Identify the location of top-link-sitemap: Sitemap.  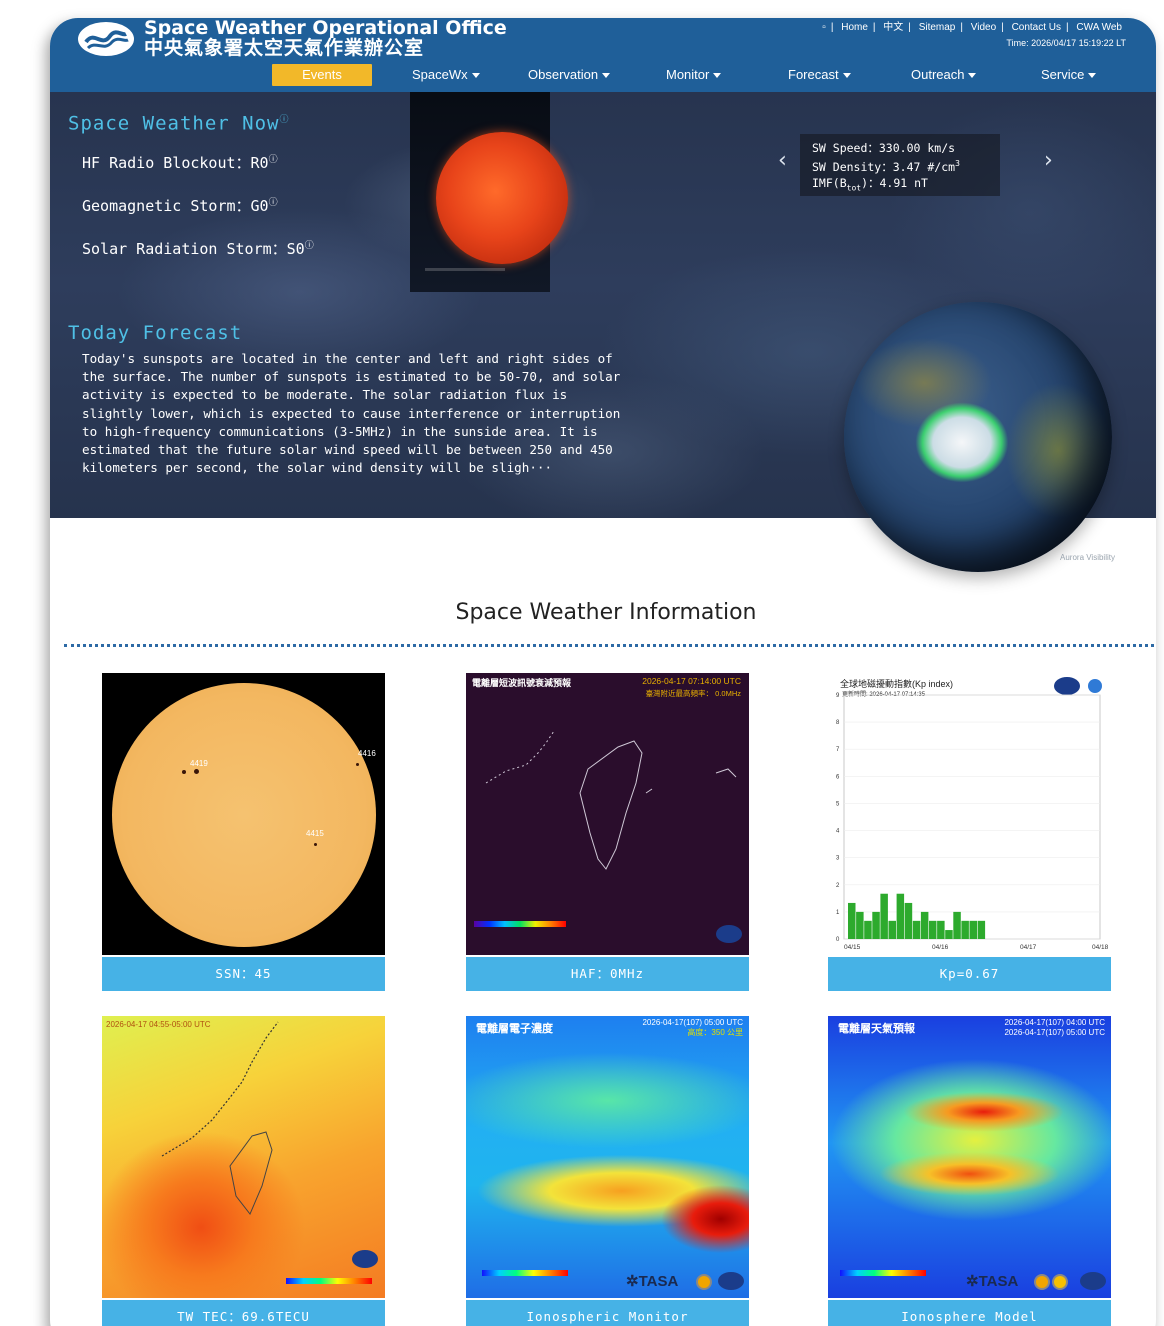
(937, 27).